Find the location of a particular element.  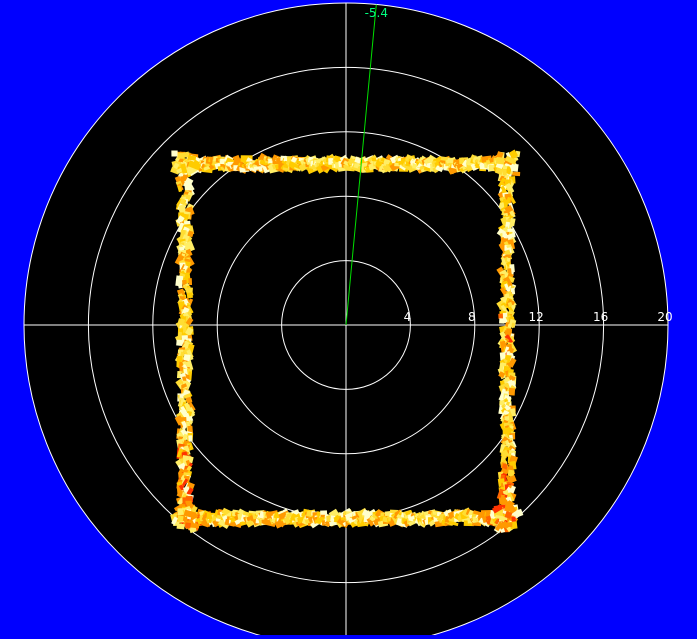

bearing-line is located at coordinates (361, 165).